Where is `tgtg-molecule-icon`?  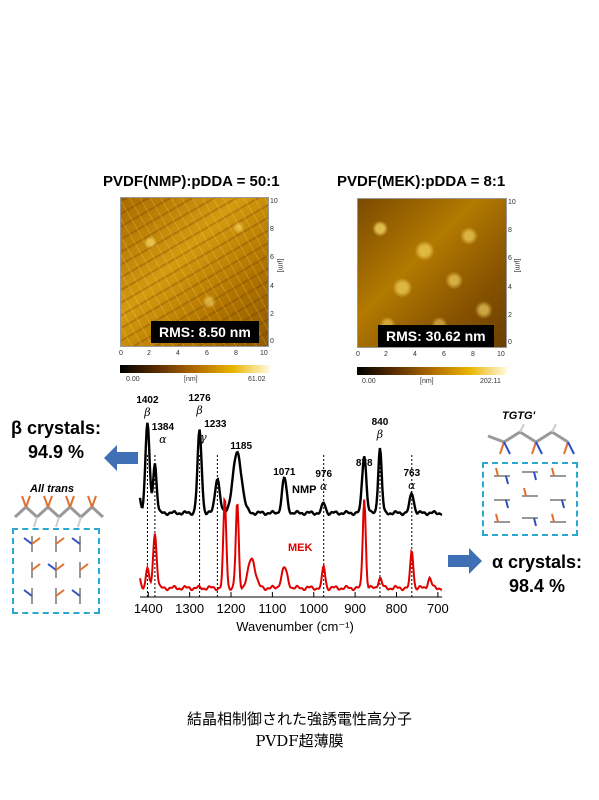
tgtg-molecule-icon is located at coordinates (531, 439).